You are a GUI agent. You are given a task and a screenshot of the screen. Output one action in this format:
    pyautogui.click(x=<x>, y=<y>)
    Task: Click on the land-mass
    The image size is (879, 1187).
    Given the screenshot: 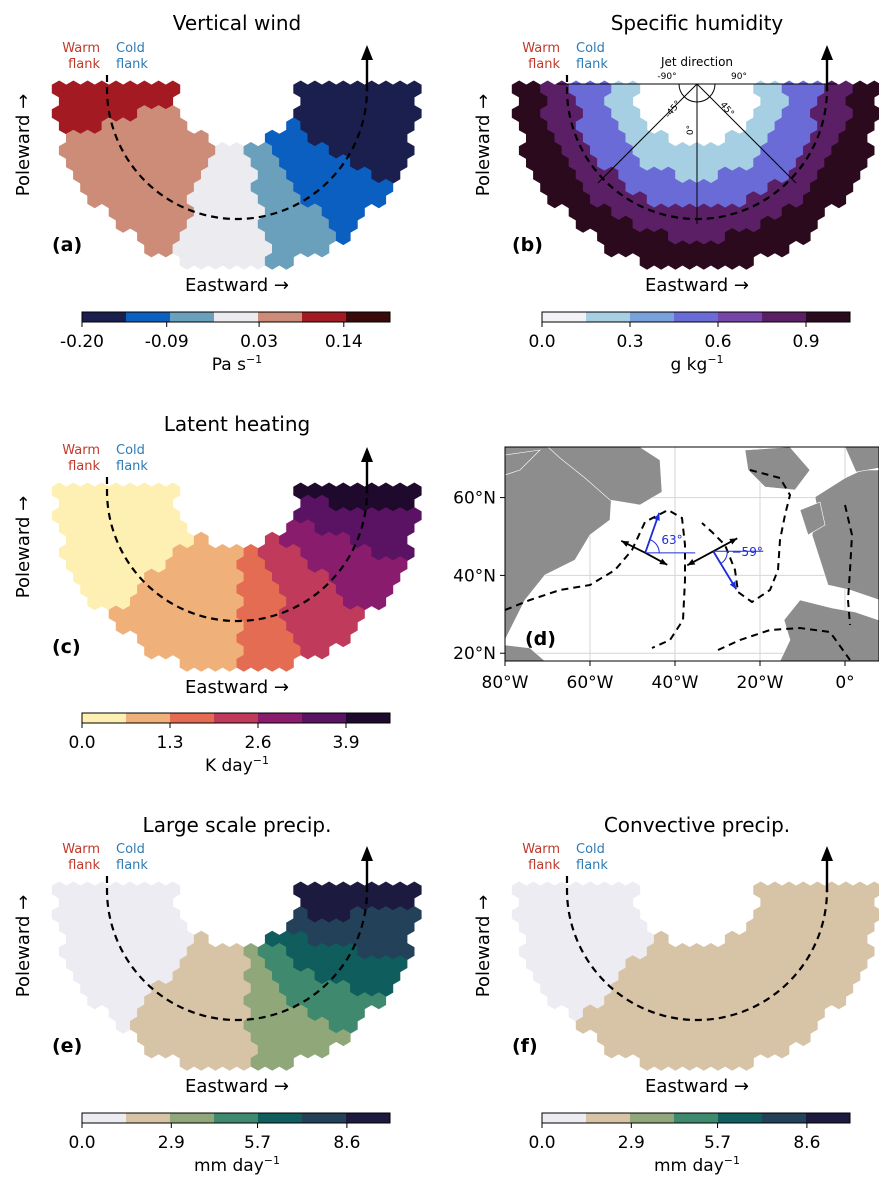 What is the action you would take?
    pyautogui.click(x=812, y=518)
    